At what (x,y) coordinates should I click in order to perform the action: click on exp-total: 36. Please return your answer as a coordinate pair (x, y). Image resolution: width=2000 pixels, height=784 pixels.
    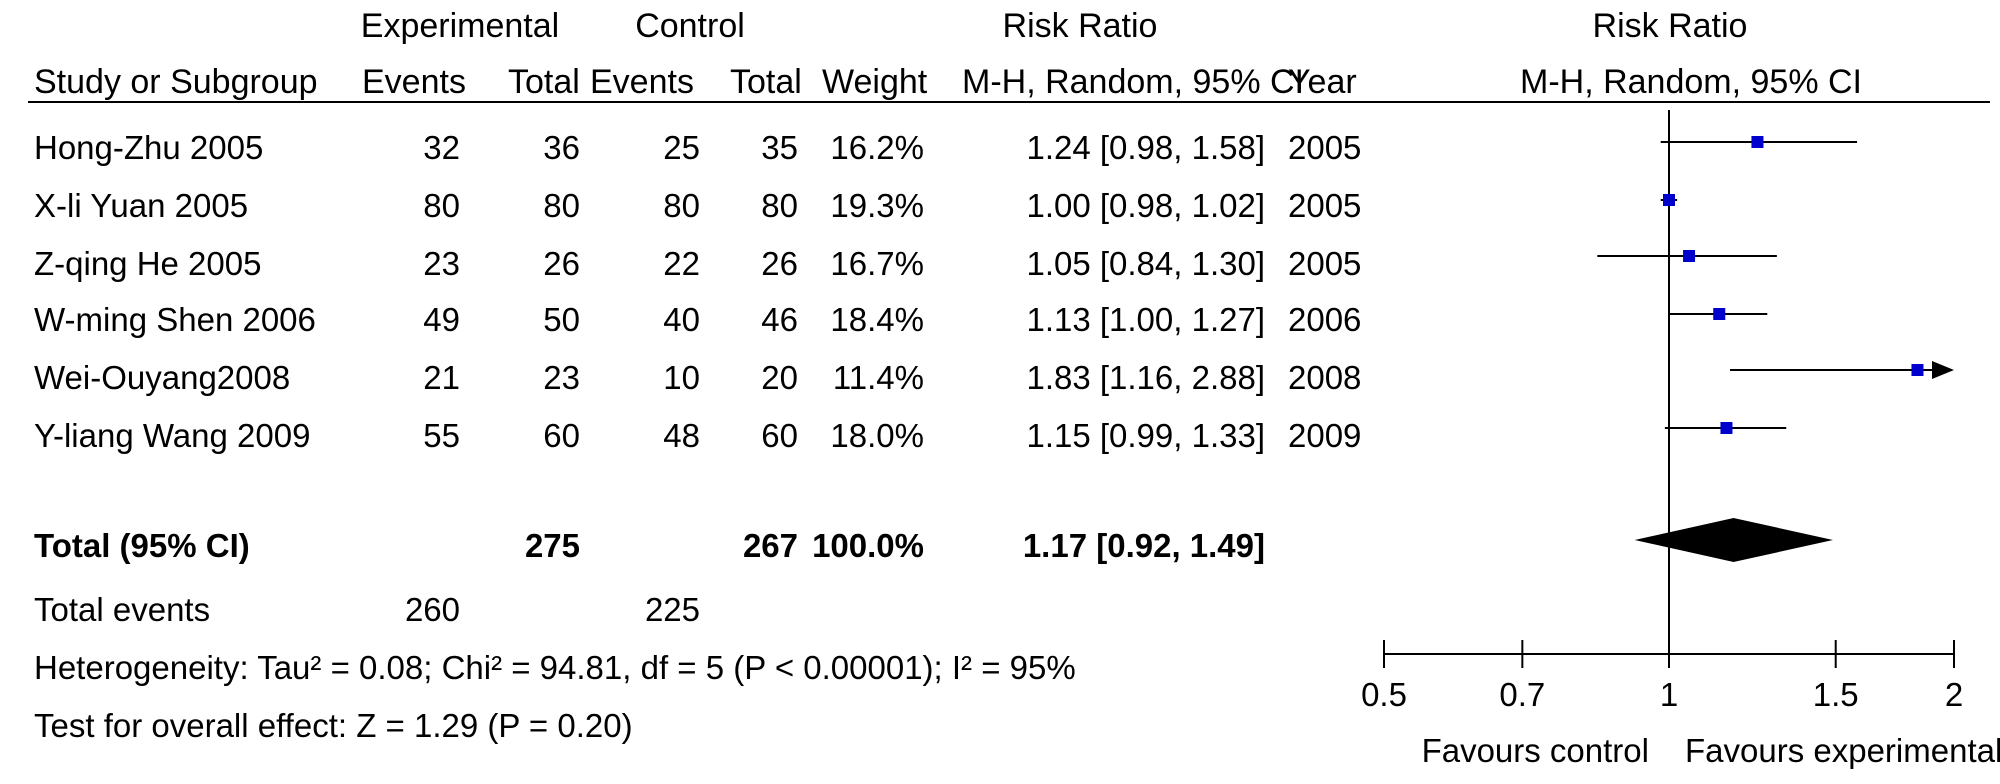
    Looking at the image, I should click on (561, 147).